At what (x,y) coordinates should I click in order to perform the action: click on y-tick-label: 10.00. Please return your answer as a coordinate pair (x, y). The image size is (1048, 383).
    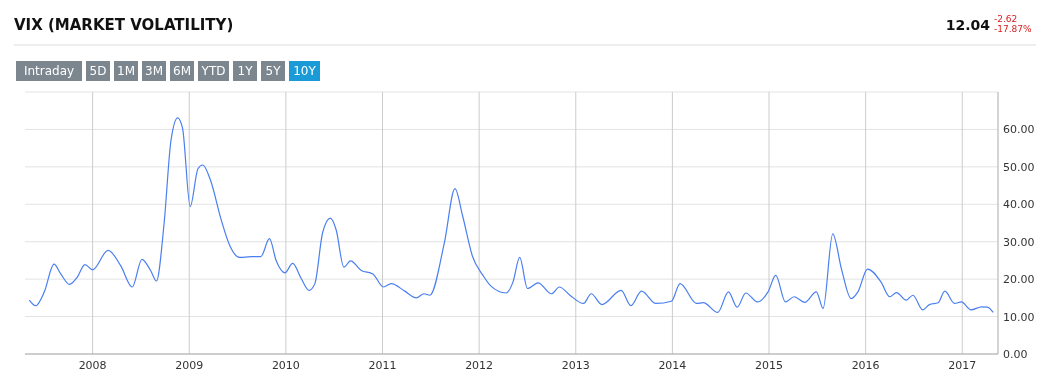
    Looking at the image, I should click on (1019, 317).